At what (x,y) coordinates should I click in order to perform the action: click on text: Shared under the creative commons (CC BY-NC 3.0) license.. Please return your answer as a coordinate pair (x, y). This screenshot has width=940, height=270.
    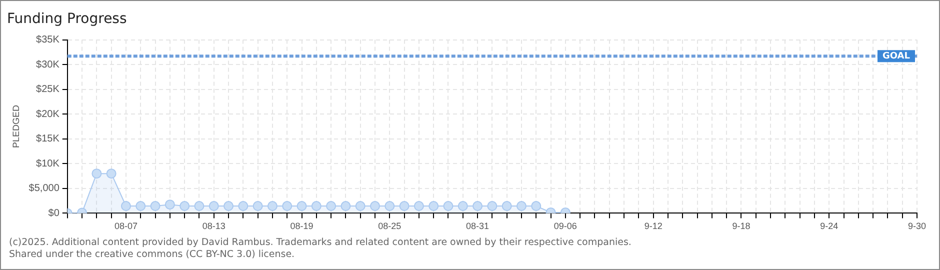
    Looking at the image, I should click on (152, 255).